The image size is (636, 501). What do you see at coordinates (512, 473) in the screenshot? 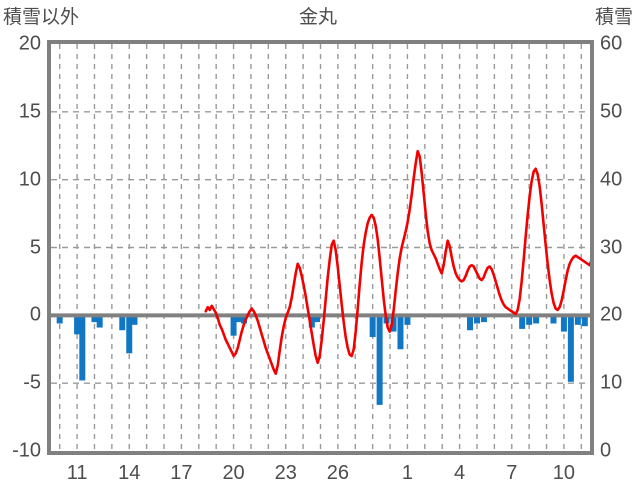
I see `x-axis-tick-label: 7` at bounding box center [512, 473].